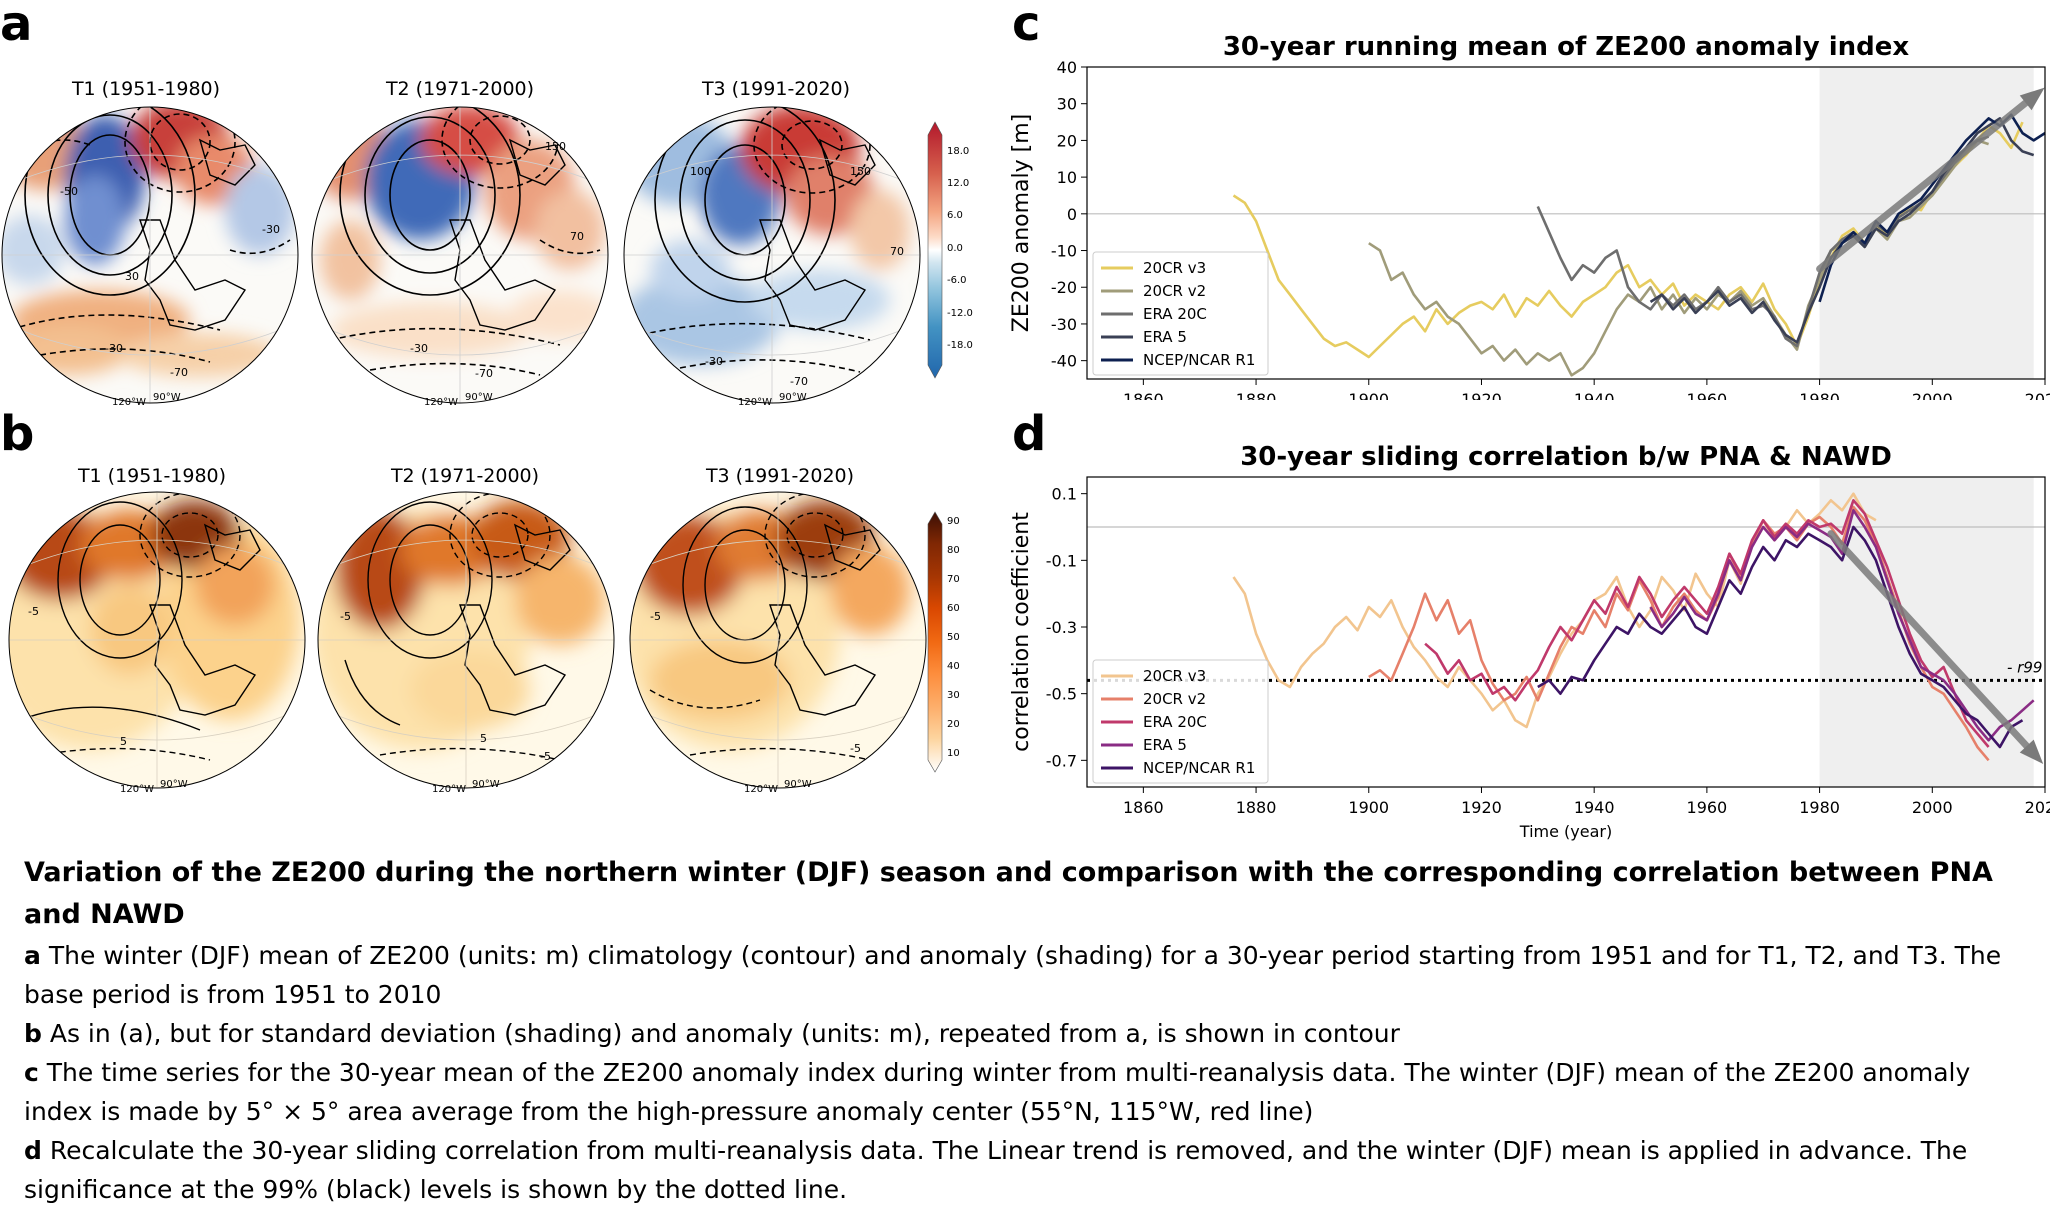  I want to click on colorbar-a-tick: 12.0, so click(958, 183).